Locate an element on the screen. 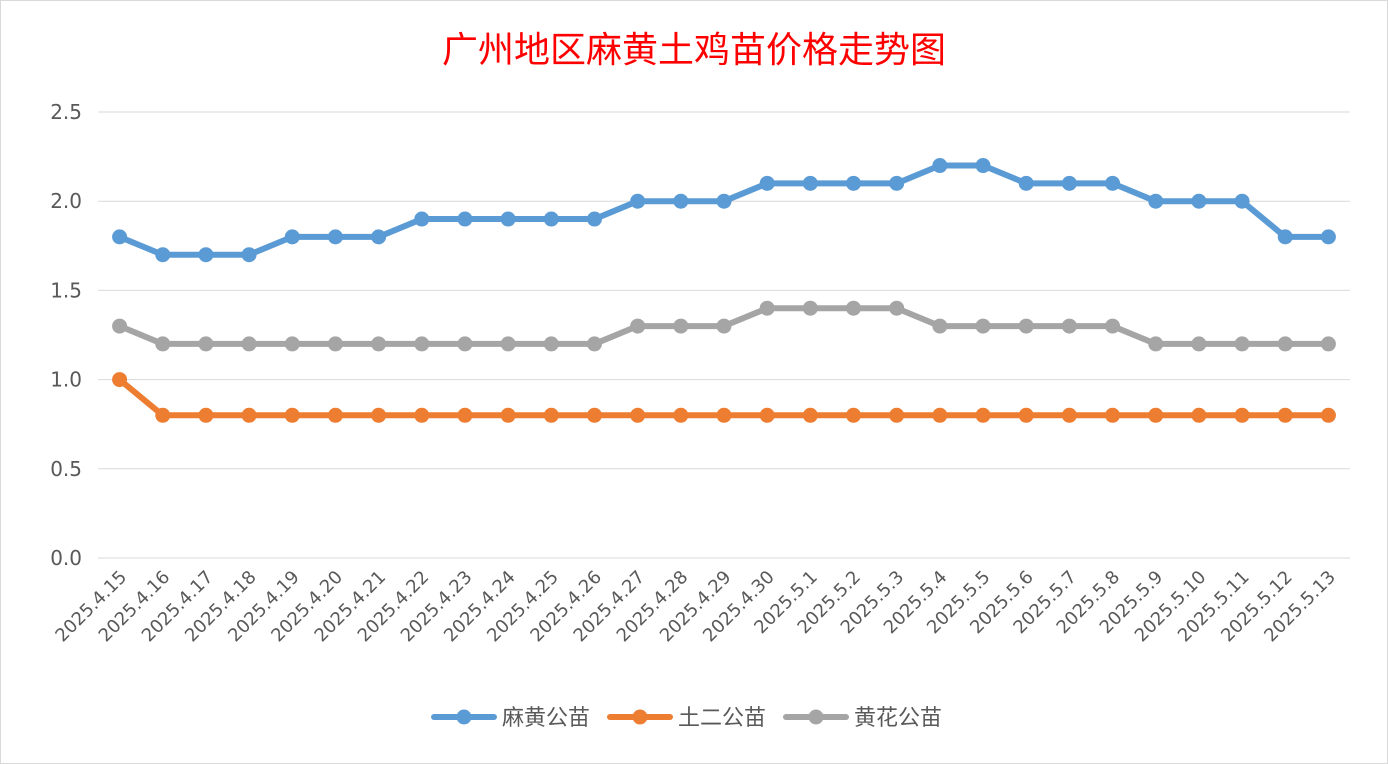 The height and width of the screenshot is (764, 1388). legend-label: 黄花公苗 is located at coordinates (898, 718).